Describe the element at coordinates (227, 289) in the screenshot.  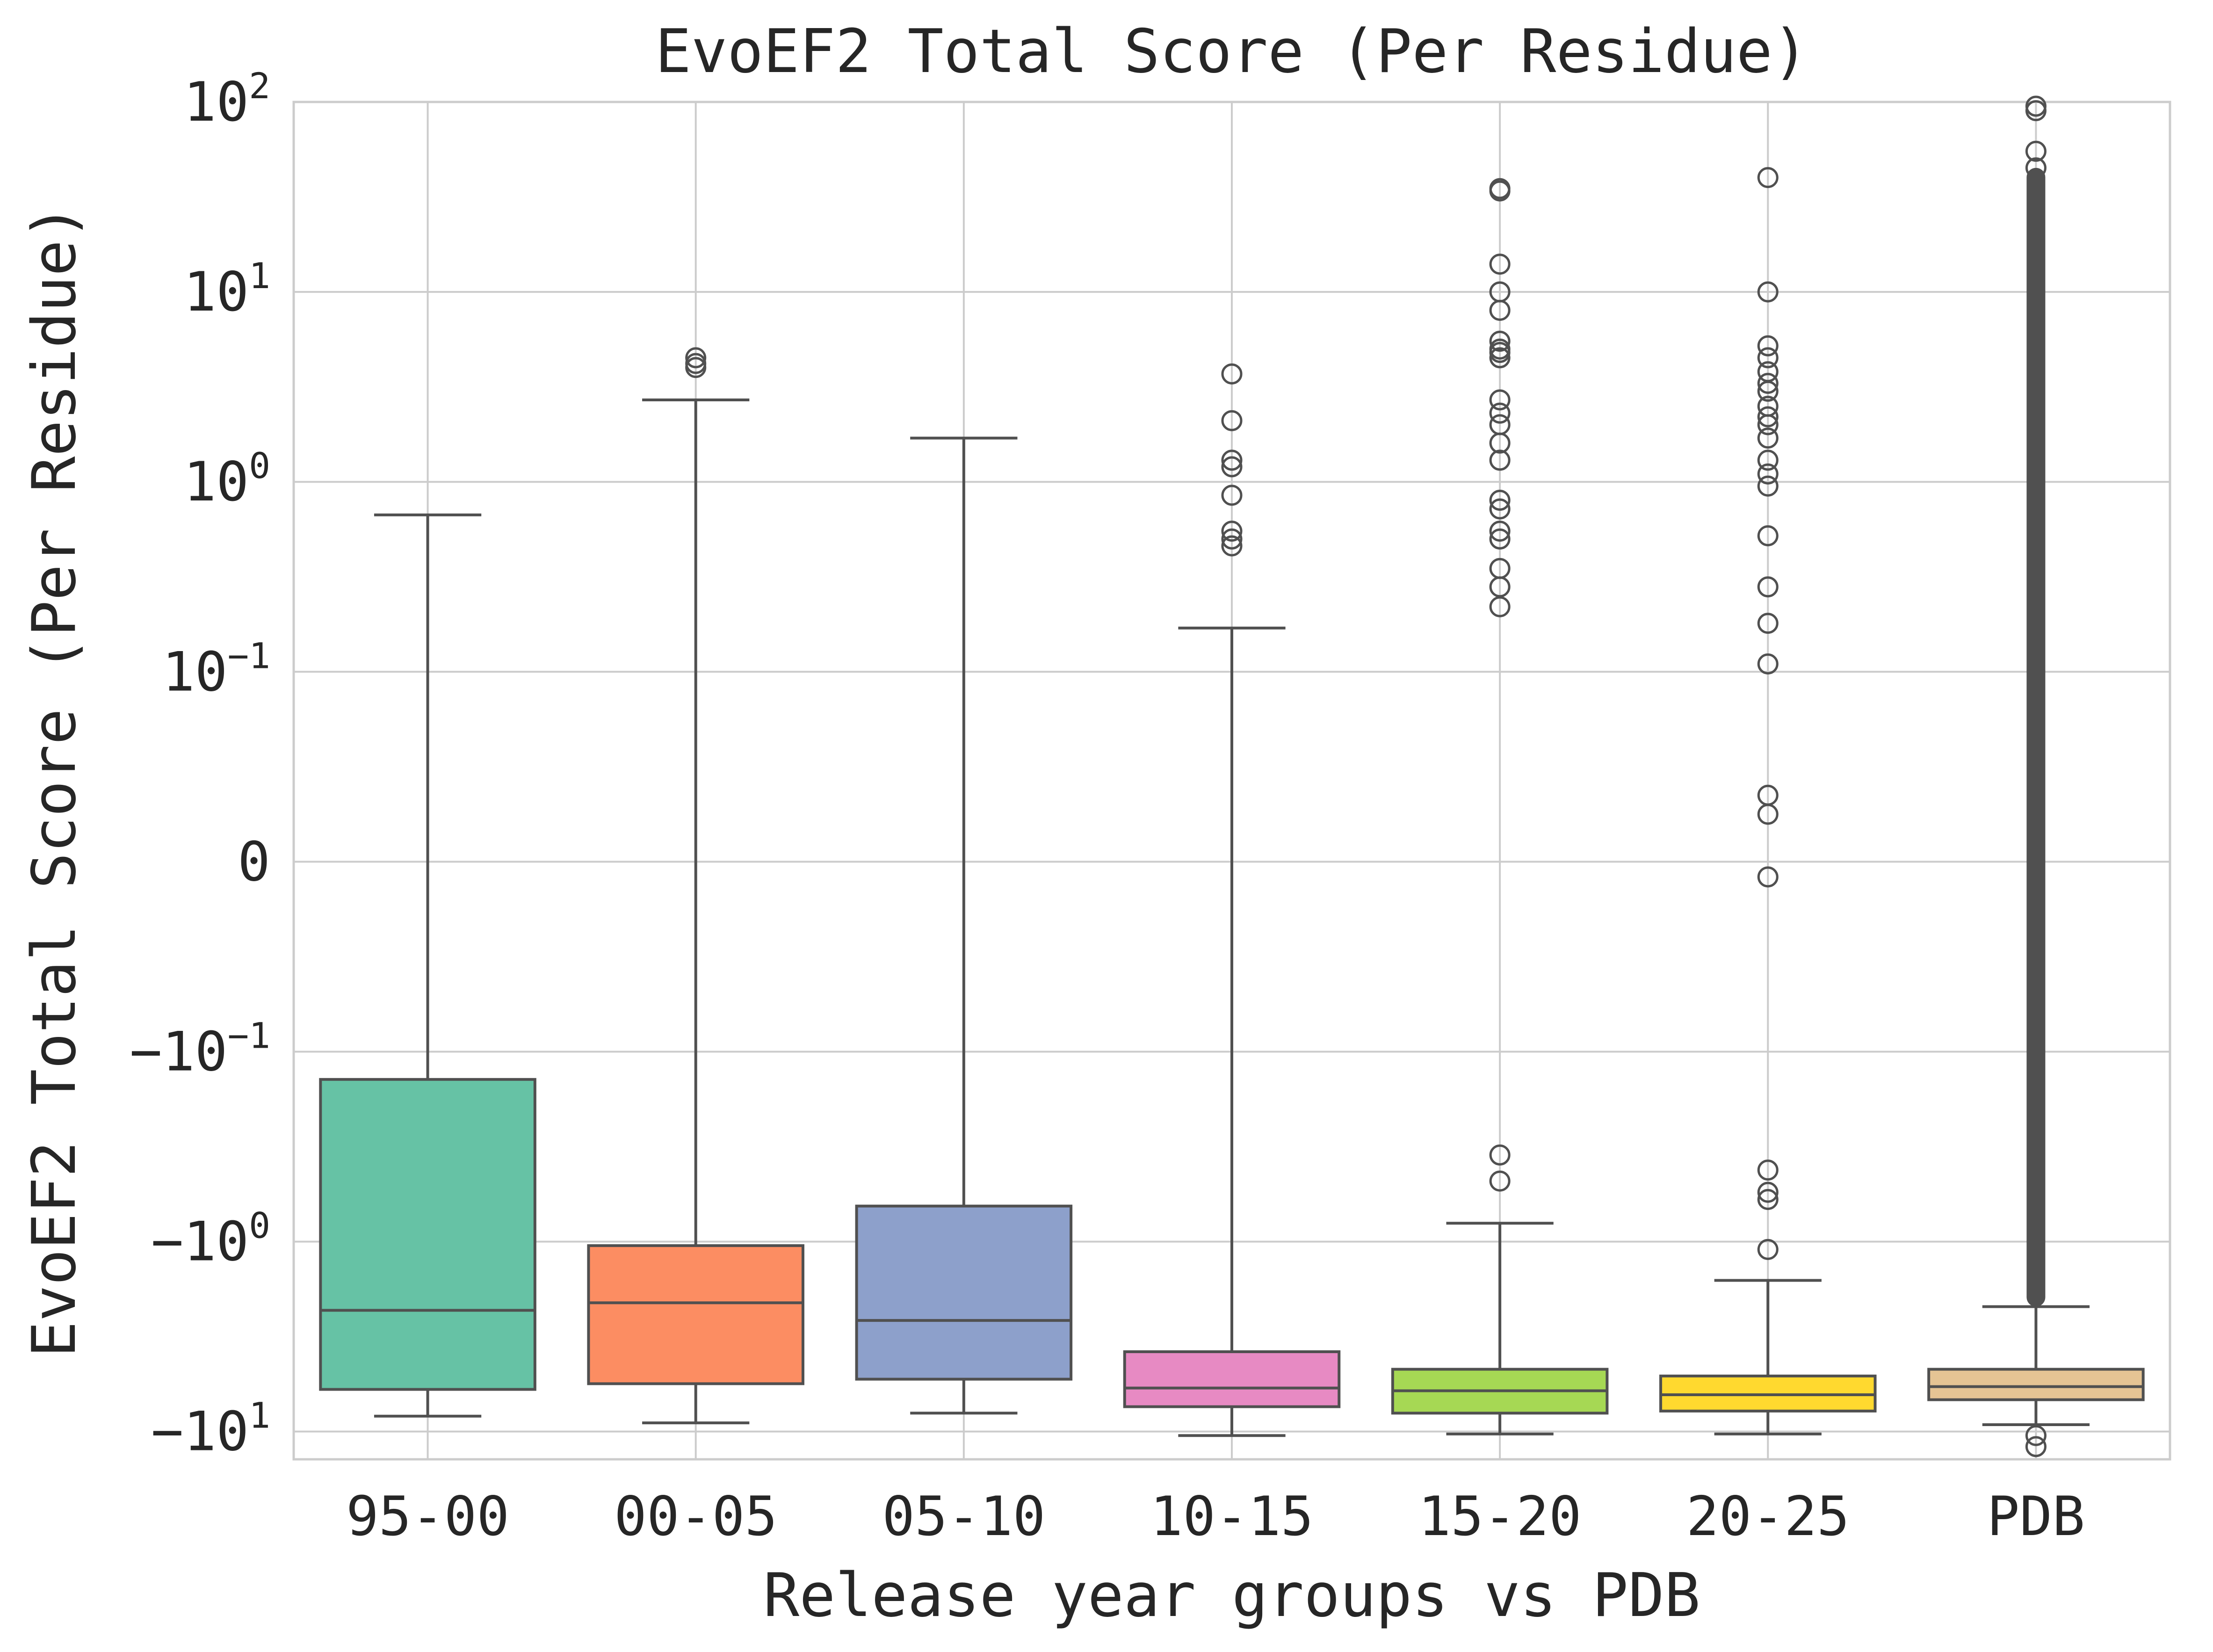
I see `y-tick-label: 101` at that location.